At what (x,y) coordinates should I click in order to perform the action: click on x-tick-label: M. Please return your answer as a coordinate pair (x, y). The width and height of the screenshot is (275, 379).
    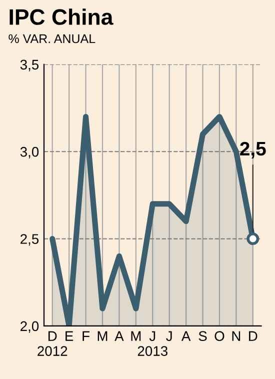
    Looking at the image, I should click on (103, 336).